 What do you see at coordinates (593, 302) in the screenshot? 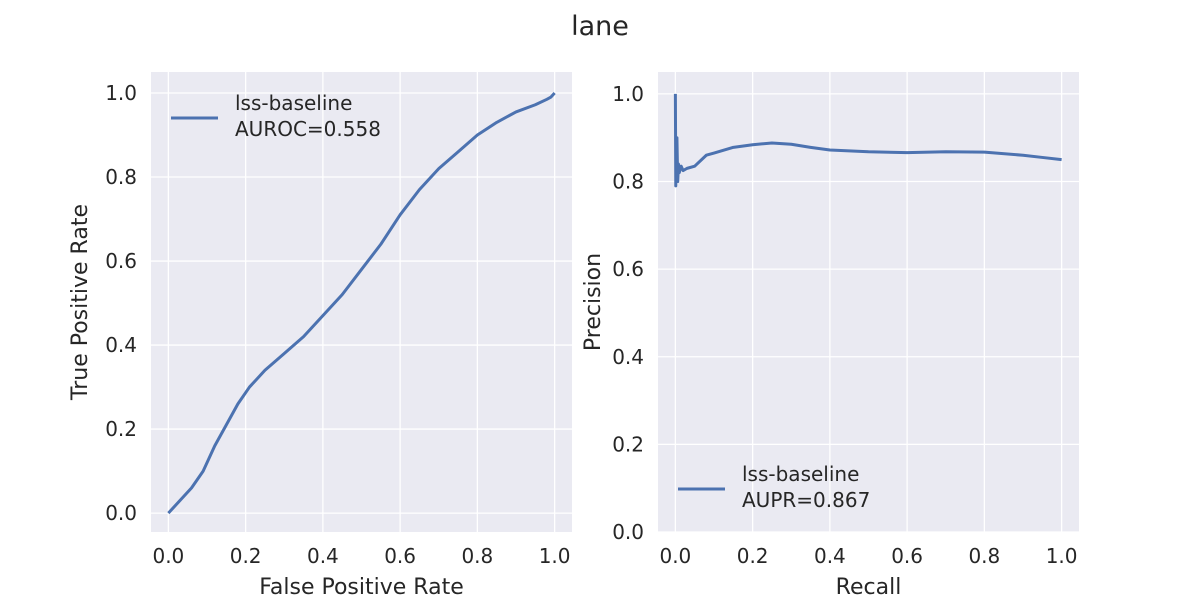
I see `pr-y-axis-label: Precision` at bounding box center [593, 302].